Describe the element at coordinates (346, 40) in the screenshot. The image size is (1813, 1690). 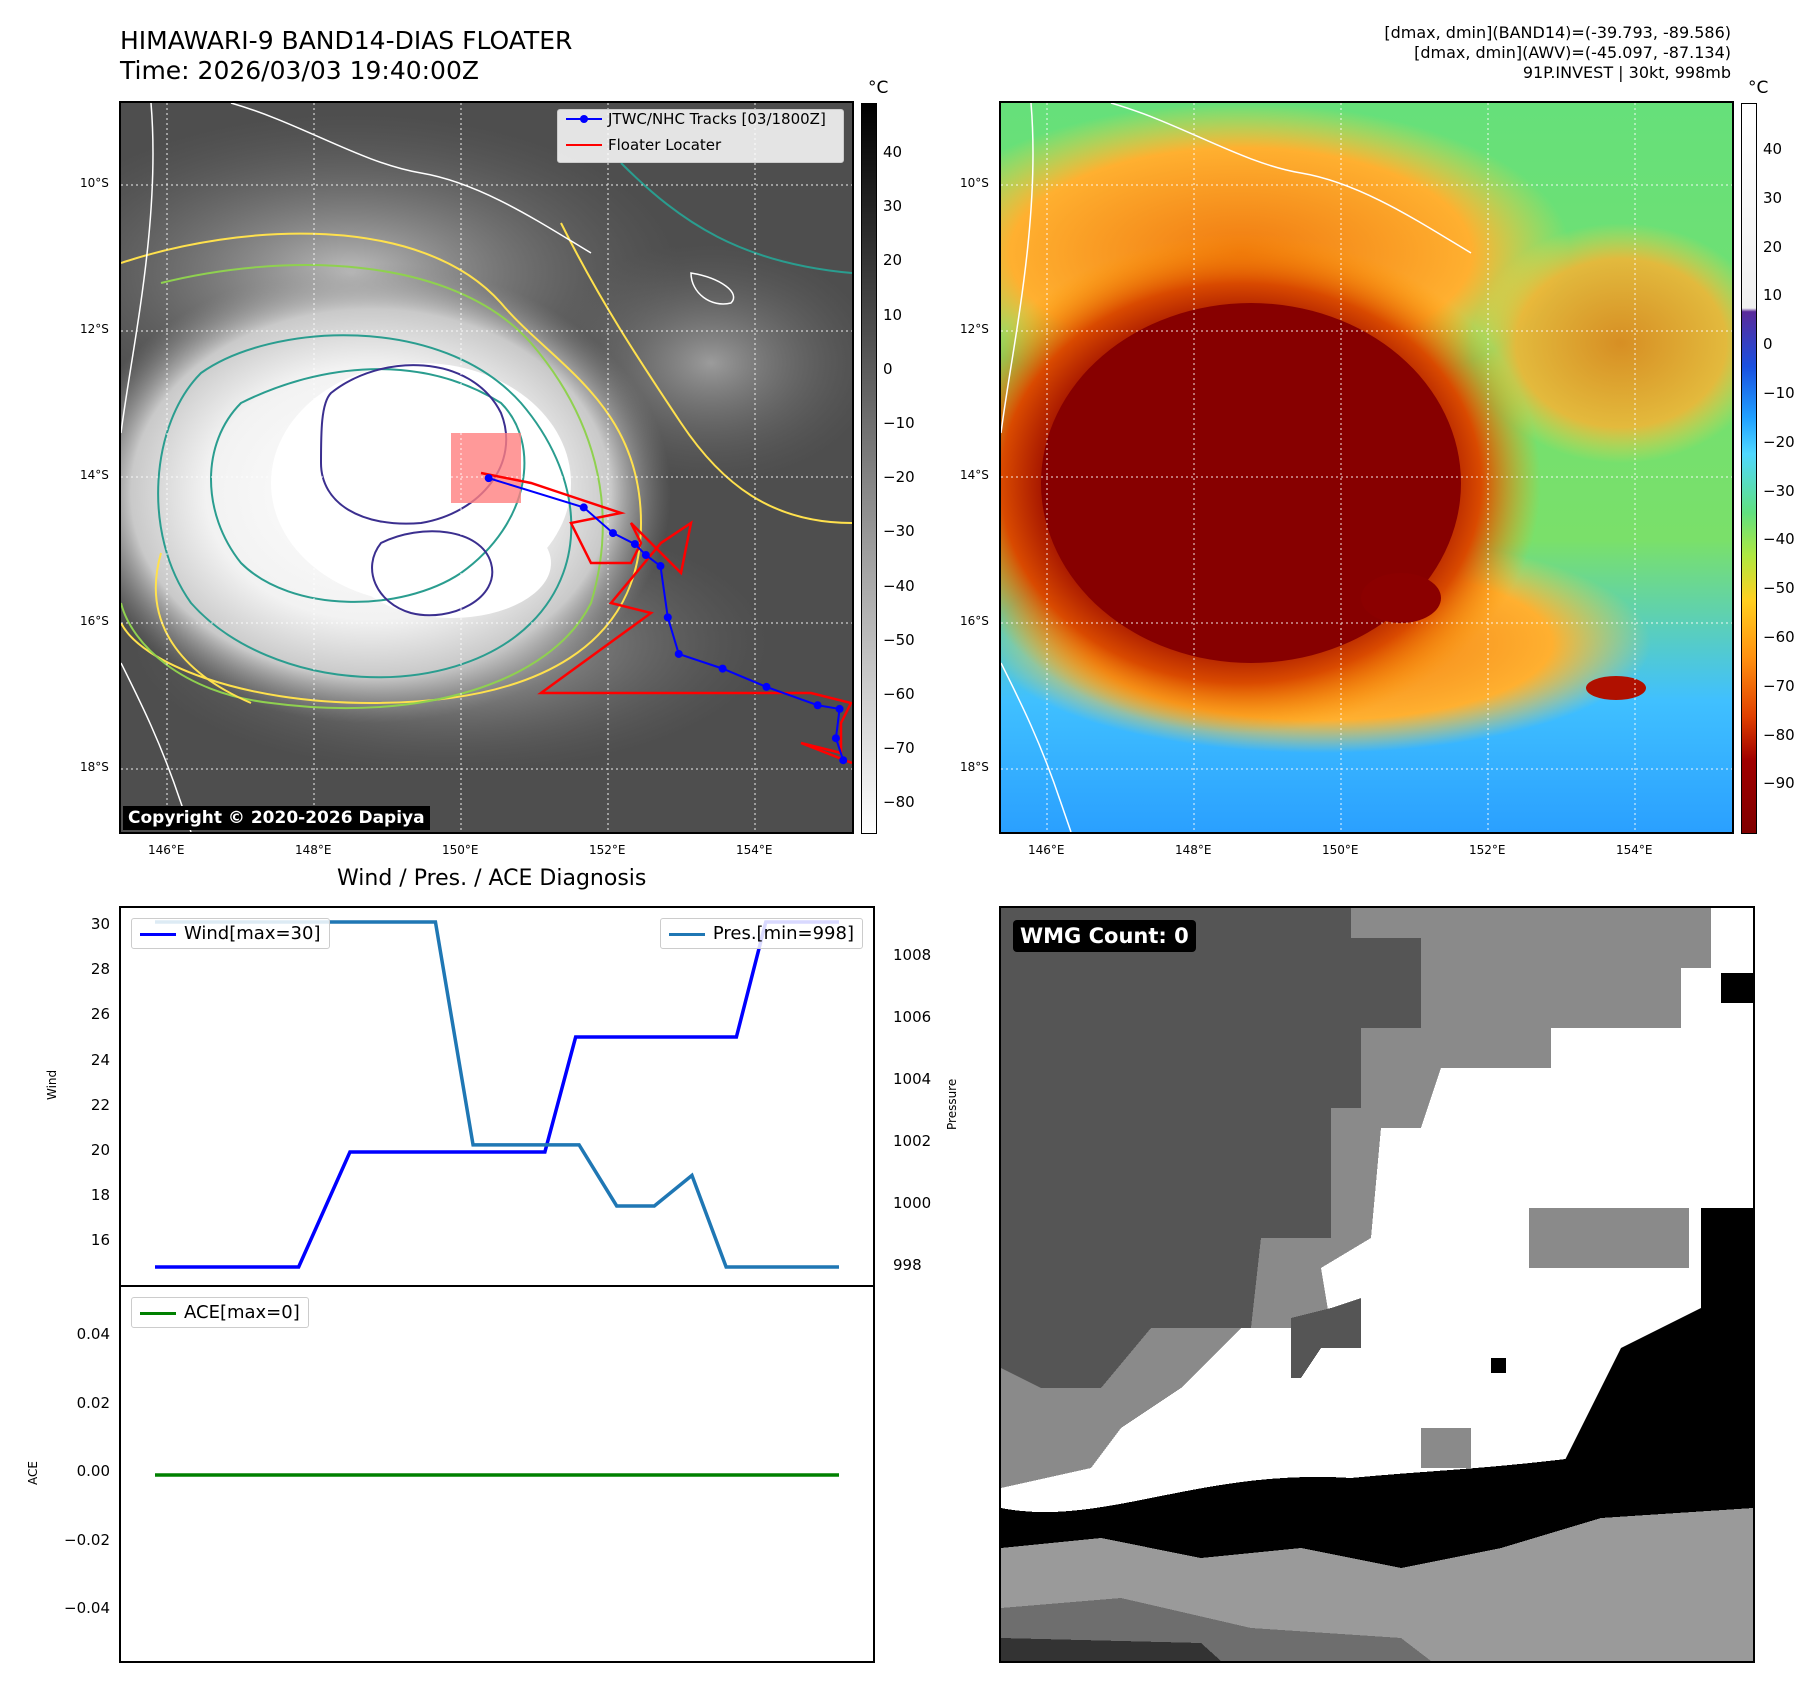
I see `title-line-1: HIMAWARI-9 BAND14-DIAS FLOATER` at that location.